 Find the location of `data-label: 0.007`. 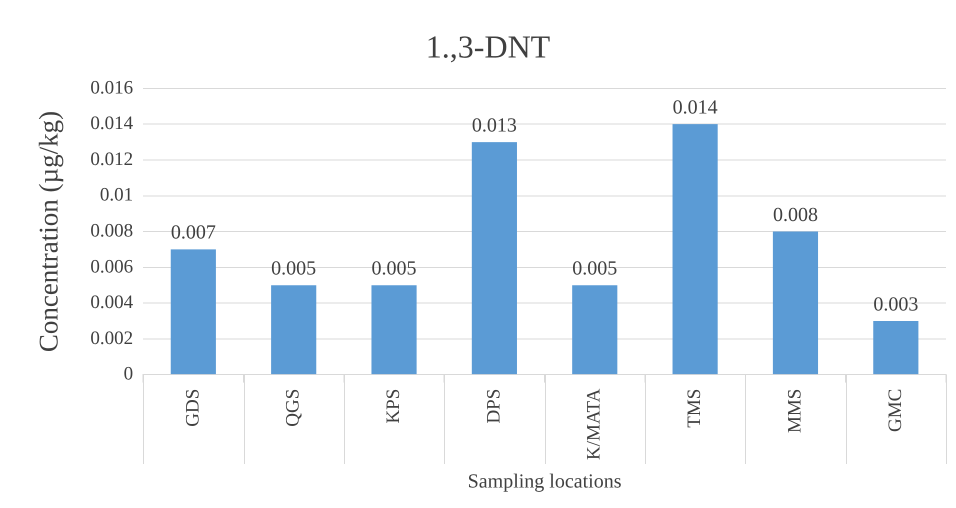

data-label: 0.007 is located at coordinates (193, 233).